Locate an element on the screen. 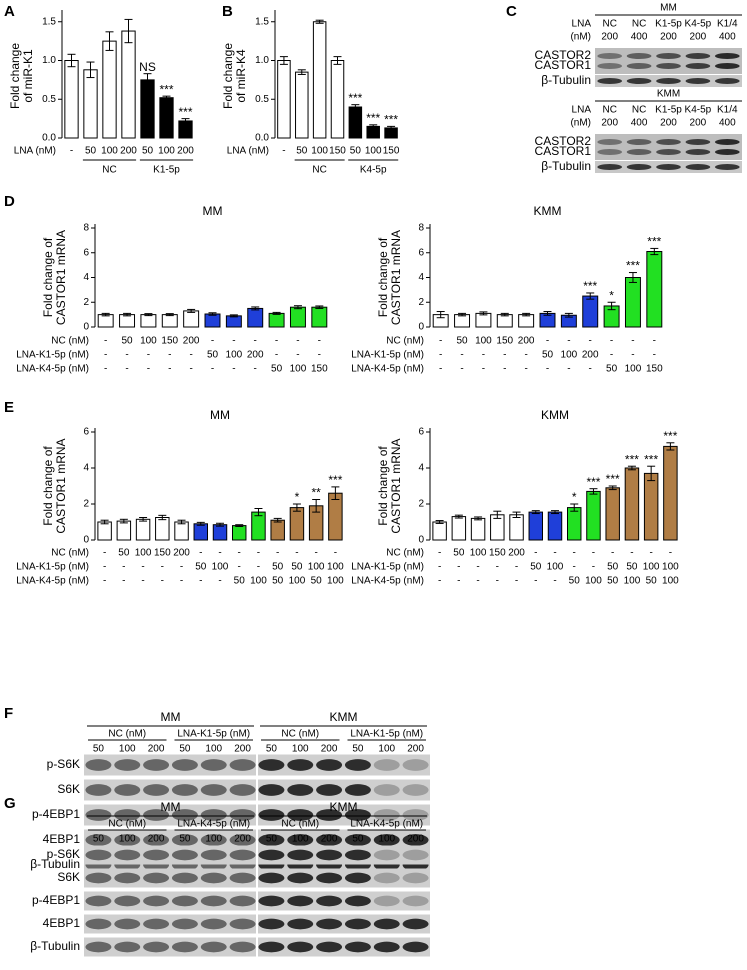 The width and height of the screenshot is (747, 970). lane-label: NC is located at coordinates (639, 24).